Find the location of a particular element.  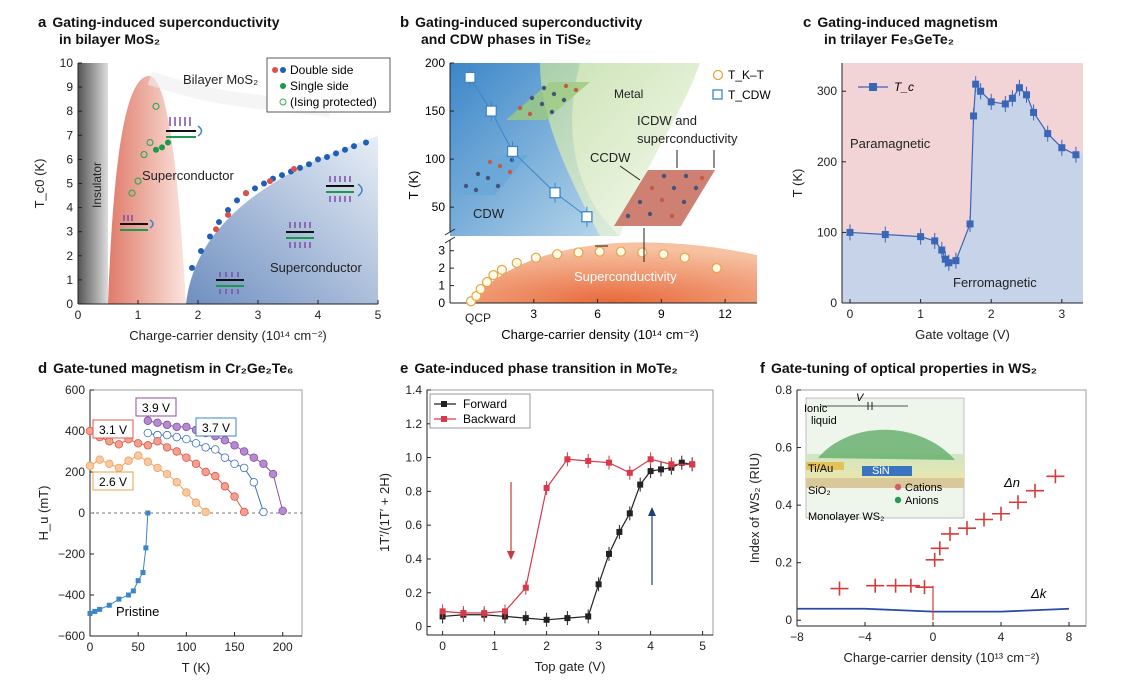

metal-label: Metal is located at coordinates (628, 94).